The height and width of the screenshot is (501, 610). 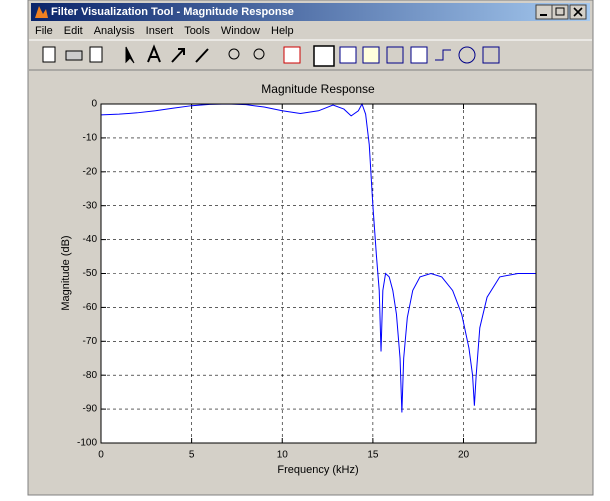 I want to click on tool-zoom-in, so click(x=234, y=54).